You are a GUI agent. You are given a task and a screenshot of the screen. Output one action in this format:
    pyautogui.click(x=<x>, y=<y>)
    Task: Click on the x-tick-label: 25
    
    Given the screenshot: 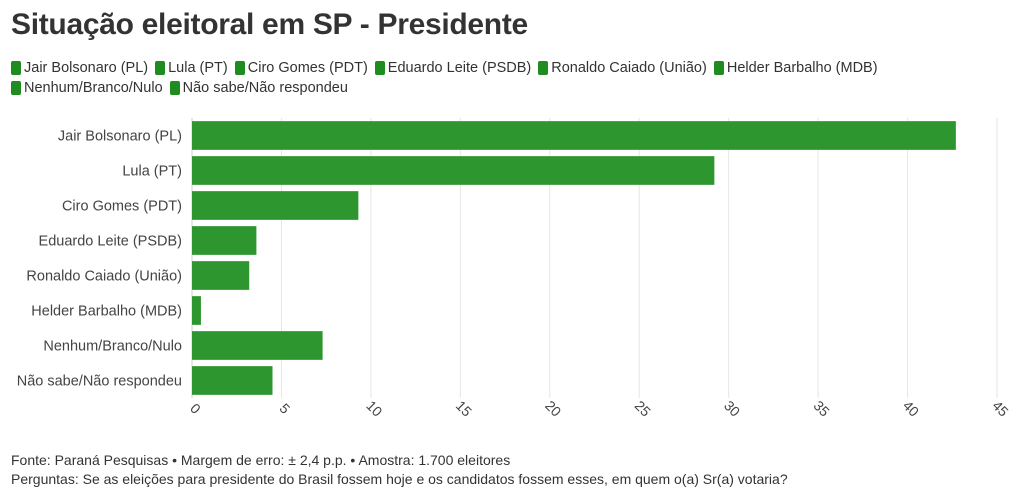 What is the action you would take?
    pyautogui.click(x=643, y=408)
    